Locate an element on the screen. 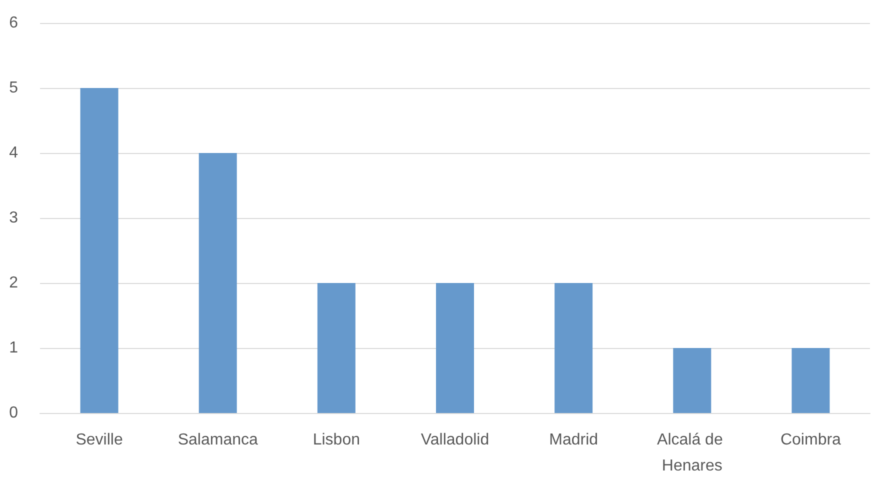 The image size is (874, 479). x-tick-label: Alcalá de Henares is located at coordinates (692, 453).